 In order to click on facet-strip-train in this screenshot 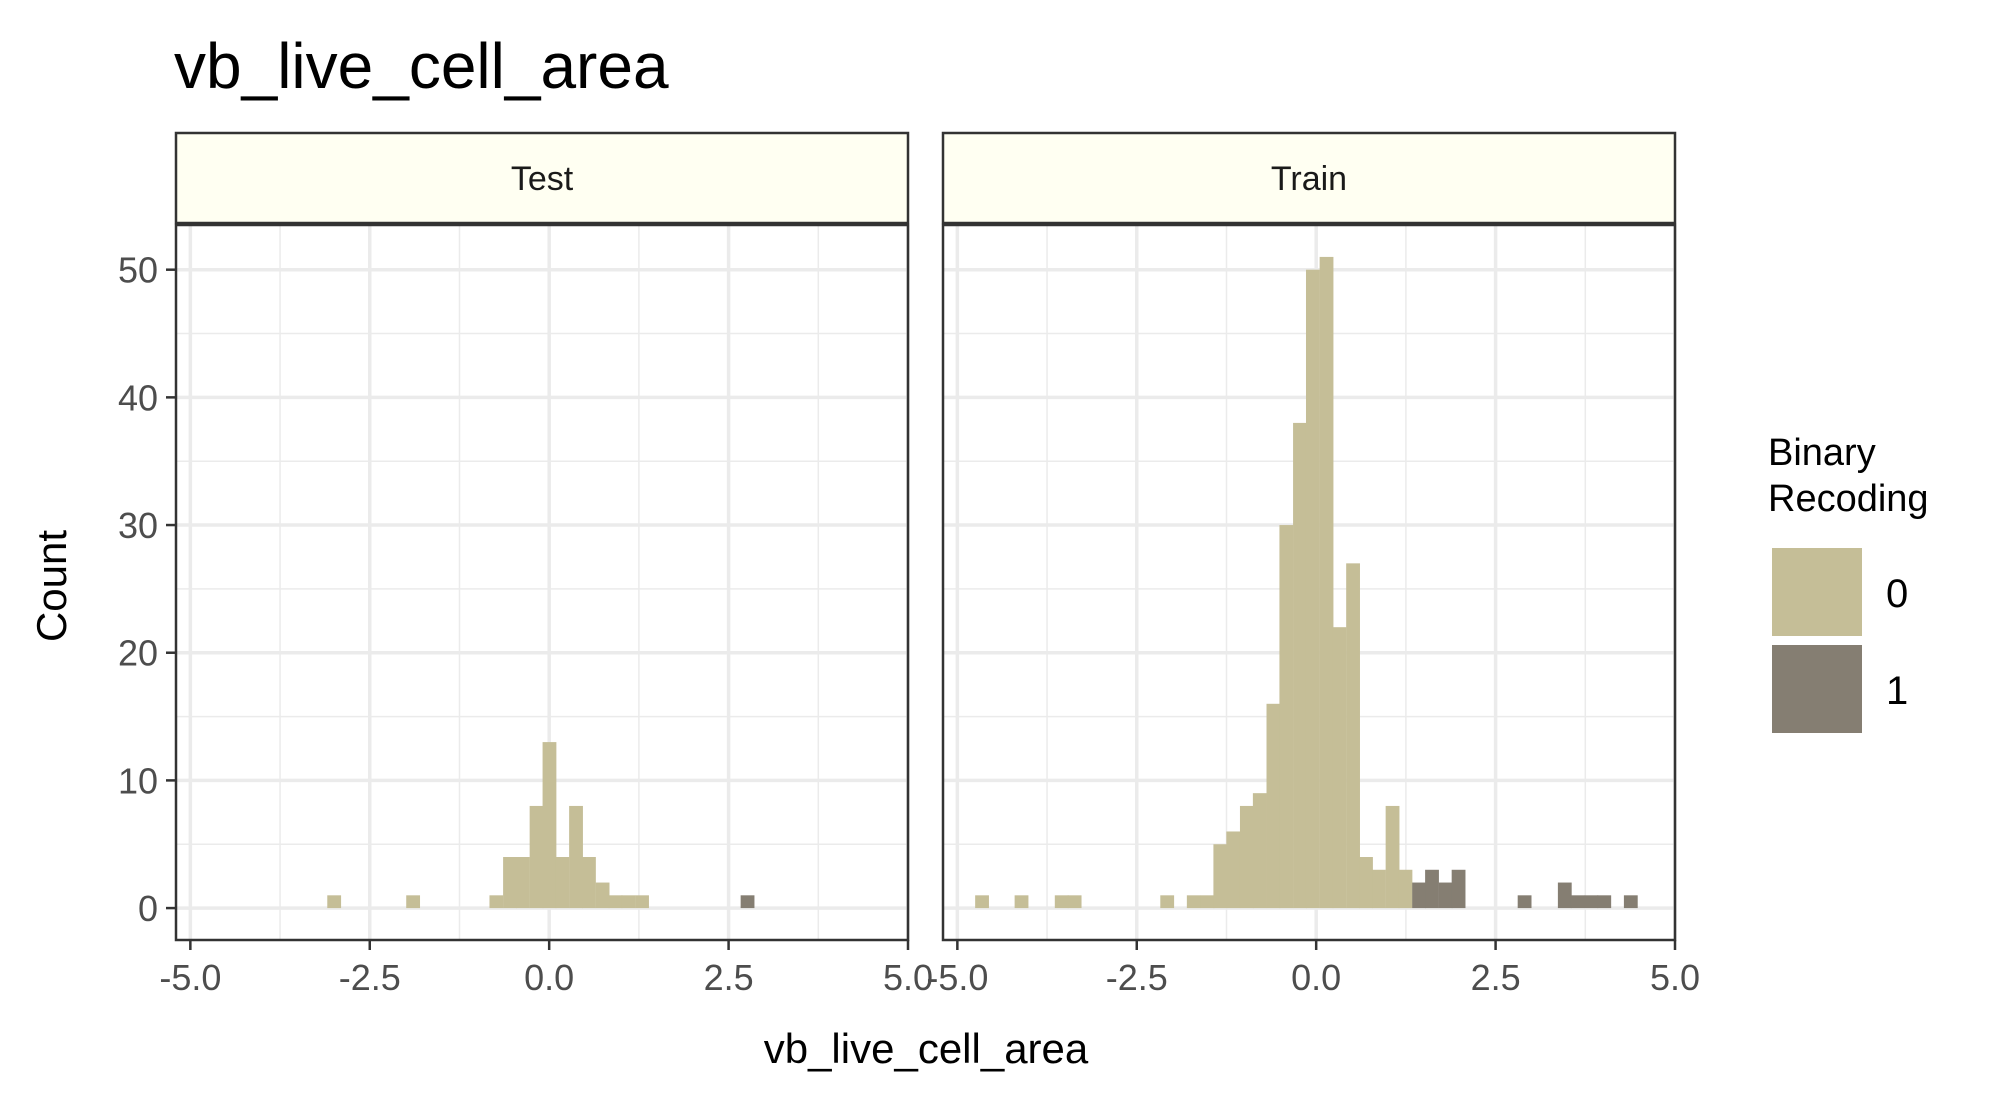, I will do `click(1309, 178)`.